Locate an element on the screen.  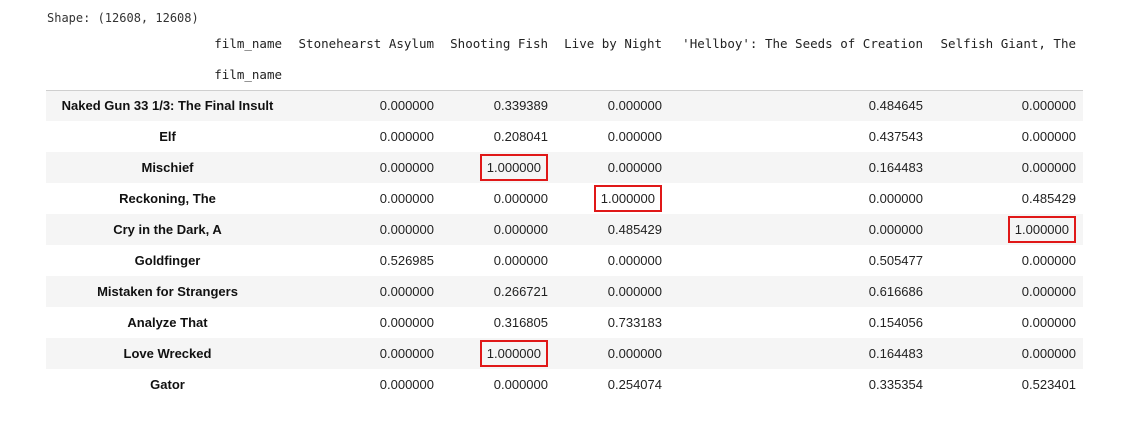
table-cell: 0.339389 is located at coordinates (520, 106).